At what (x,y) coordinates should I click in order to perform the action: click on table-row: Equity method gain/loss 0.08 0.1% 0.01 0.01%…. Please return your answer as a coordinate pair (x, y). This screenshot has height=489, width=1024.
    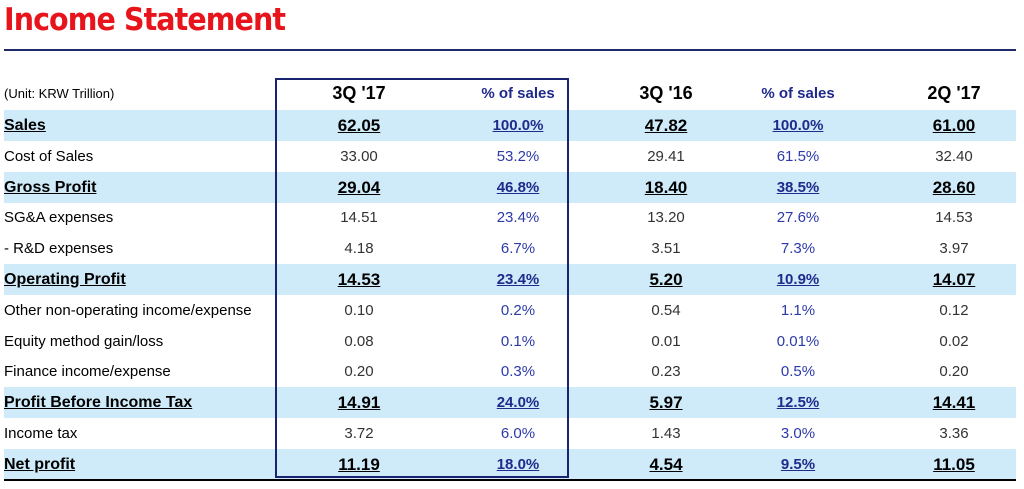
    Looking at the image, I should click on (510, 341).